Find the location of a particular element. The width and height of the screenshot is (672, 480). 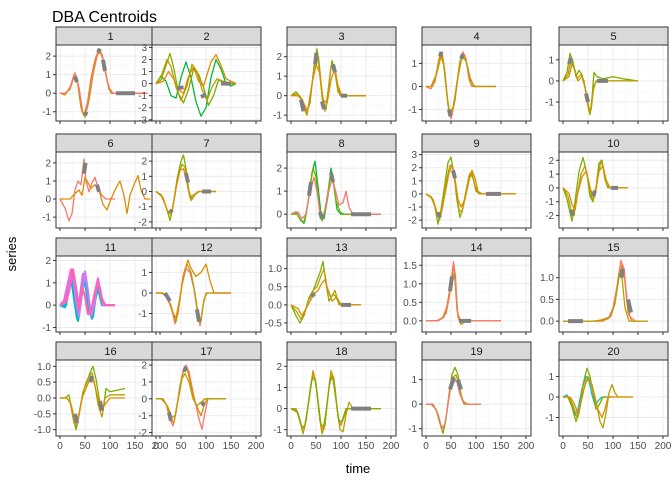

facet-strip-label: 3 is located at coordinates (341, 37).